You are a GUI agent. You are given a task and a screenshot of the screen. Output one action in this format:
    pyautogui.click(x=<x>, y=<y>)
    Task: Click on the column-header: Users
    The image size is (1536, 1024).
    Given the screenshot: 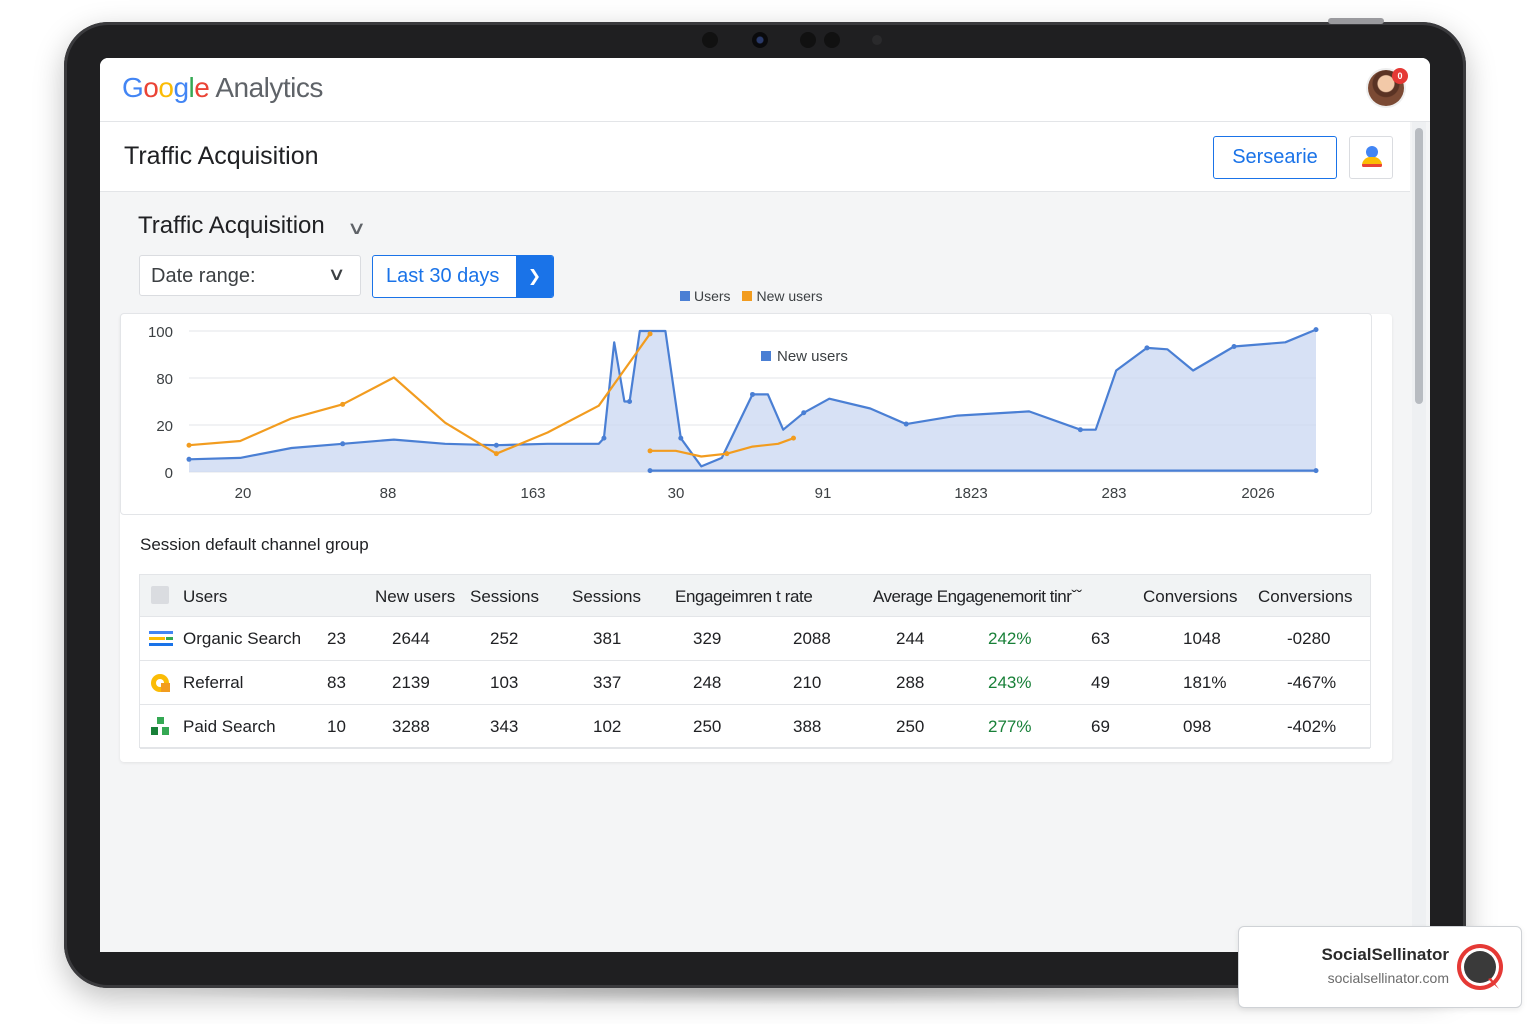 What is the action you would take?
    pyautogui.click(x=205, y=596)
    